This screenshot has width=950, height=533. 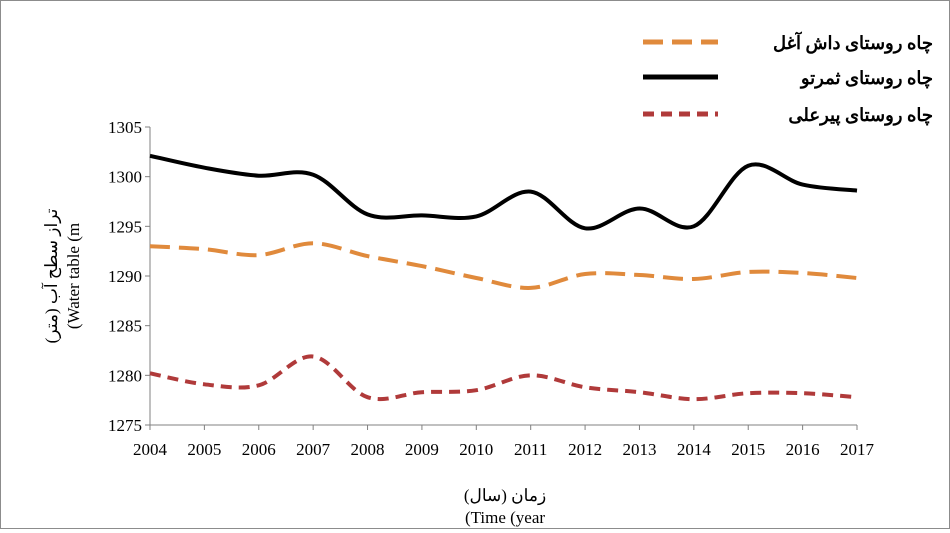 What do you see at coordinates (503, 192) in the screenshot?
I see `series-line-samarto` at bounding box center [503, 192].